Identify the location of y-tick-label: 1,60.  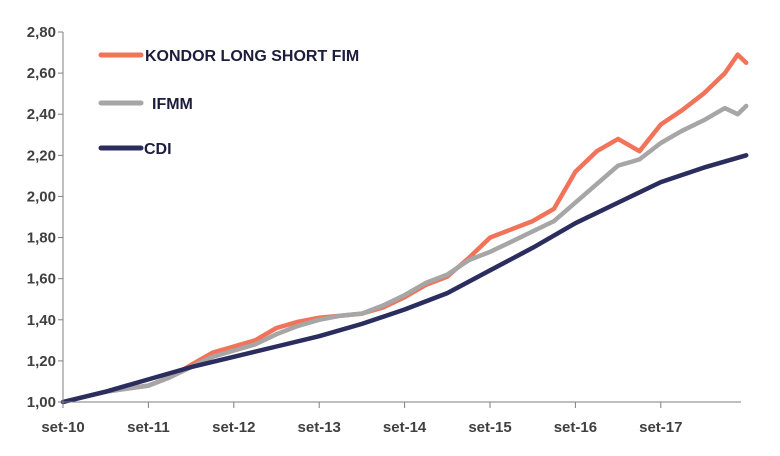
(41, 279).